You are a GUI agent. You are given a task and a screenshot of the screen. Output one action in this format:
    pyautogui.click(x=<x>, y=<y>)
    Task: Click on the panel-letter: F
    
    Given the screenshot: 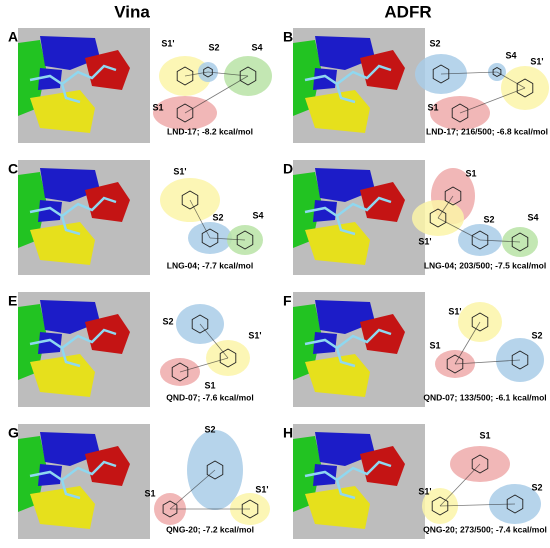 What is the action you would take?
    pyautogui.click(x=287, y=301)
    